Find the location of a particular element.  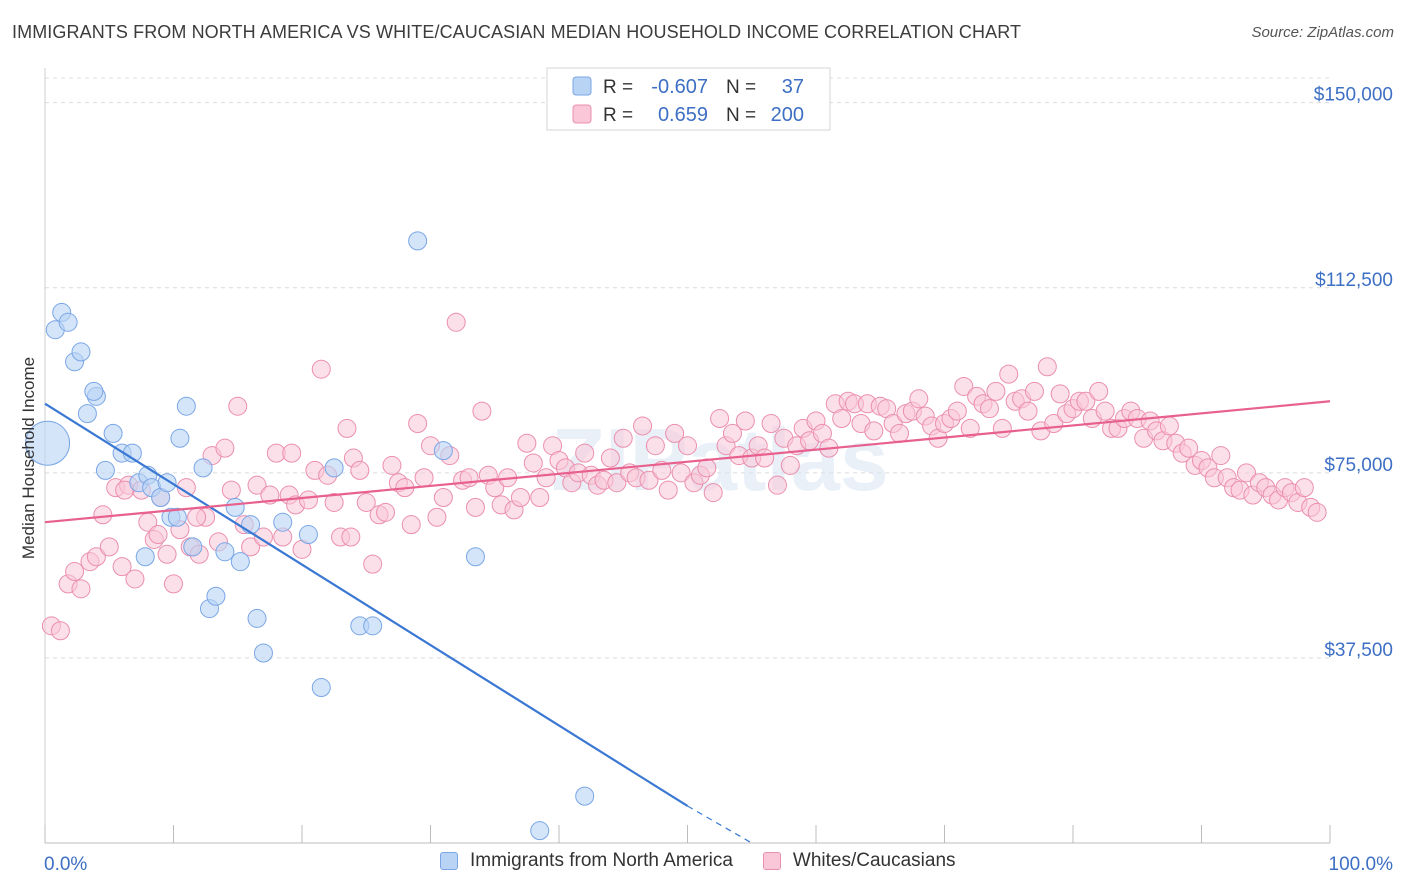

immigrants-trend-extension is located at coordinates (720, 824).